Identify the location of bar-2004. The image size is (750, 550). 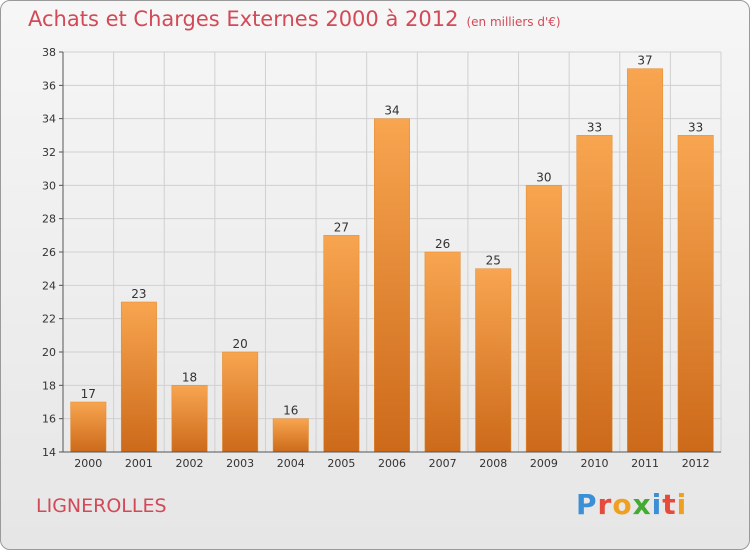
(290, 435).